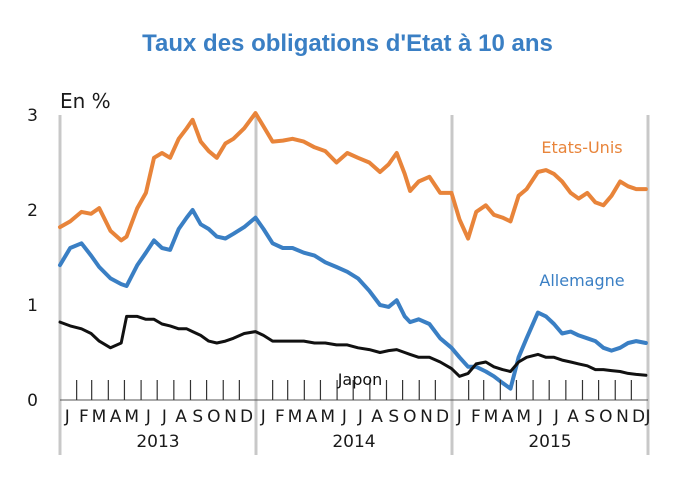  I want to click on label-etats-unis: Etats-Unis, so click(581, 147).